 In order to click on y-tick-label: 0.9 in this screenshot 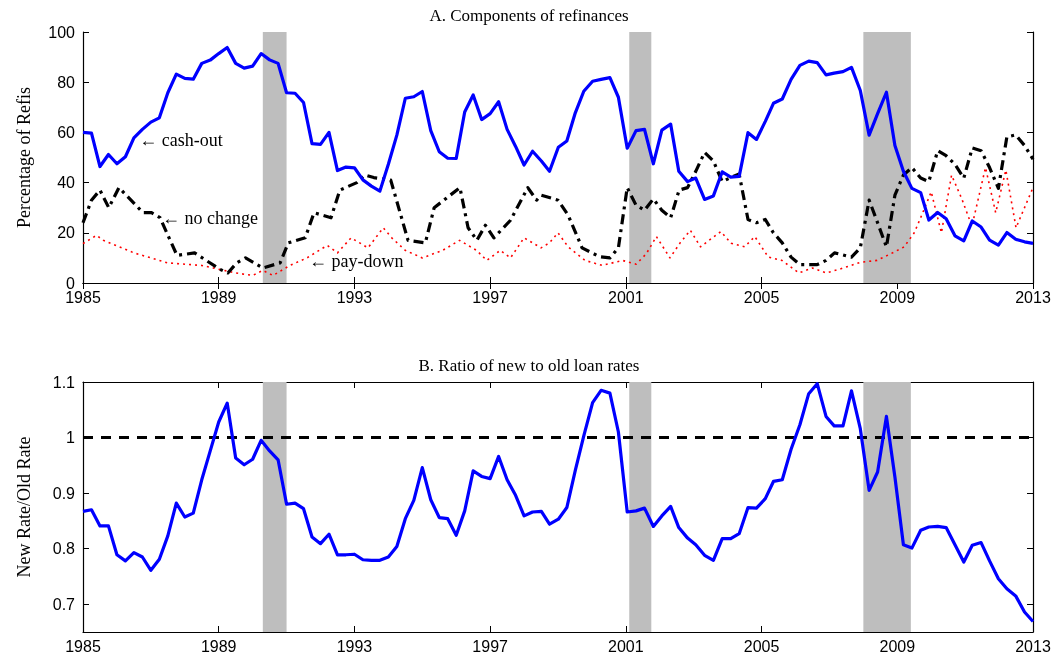, I will do `click(64, 493)`.